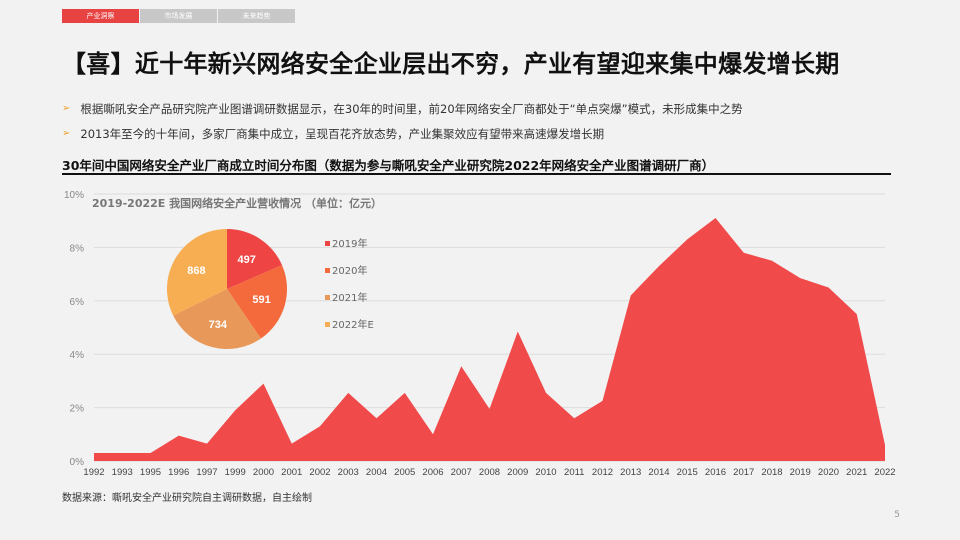  I want to click on x-tick-label: 2009, so click(517, 472).